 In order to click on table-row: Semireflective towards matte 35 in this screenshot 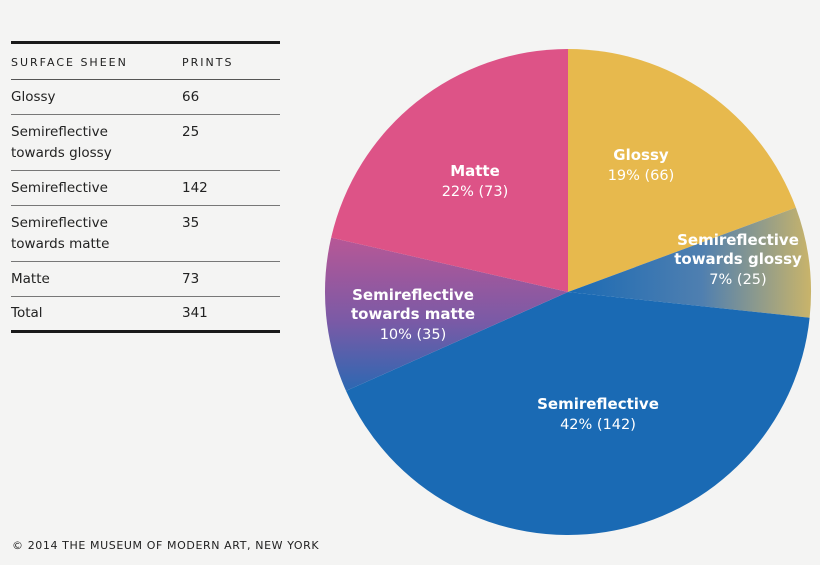, I will do `click(145, 233)`.